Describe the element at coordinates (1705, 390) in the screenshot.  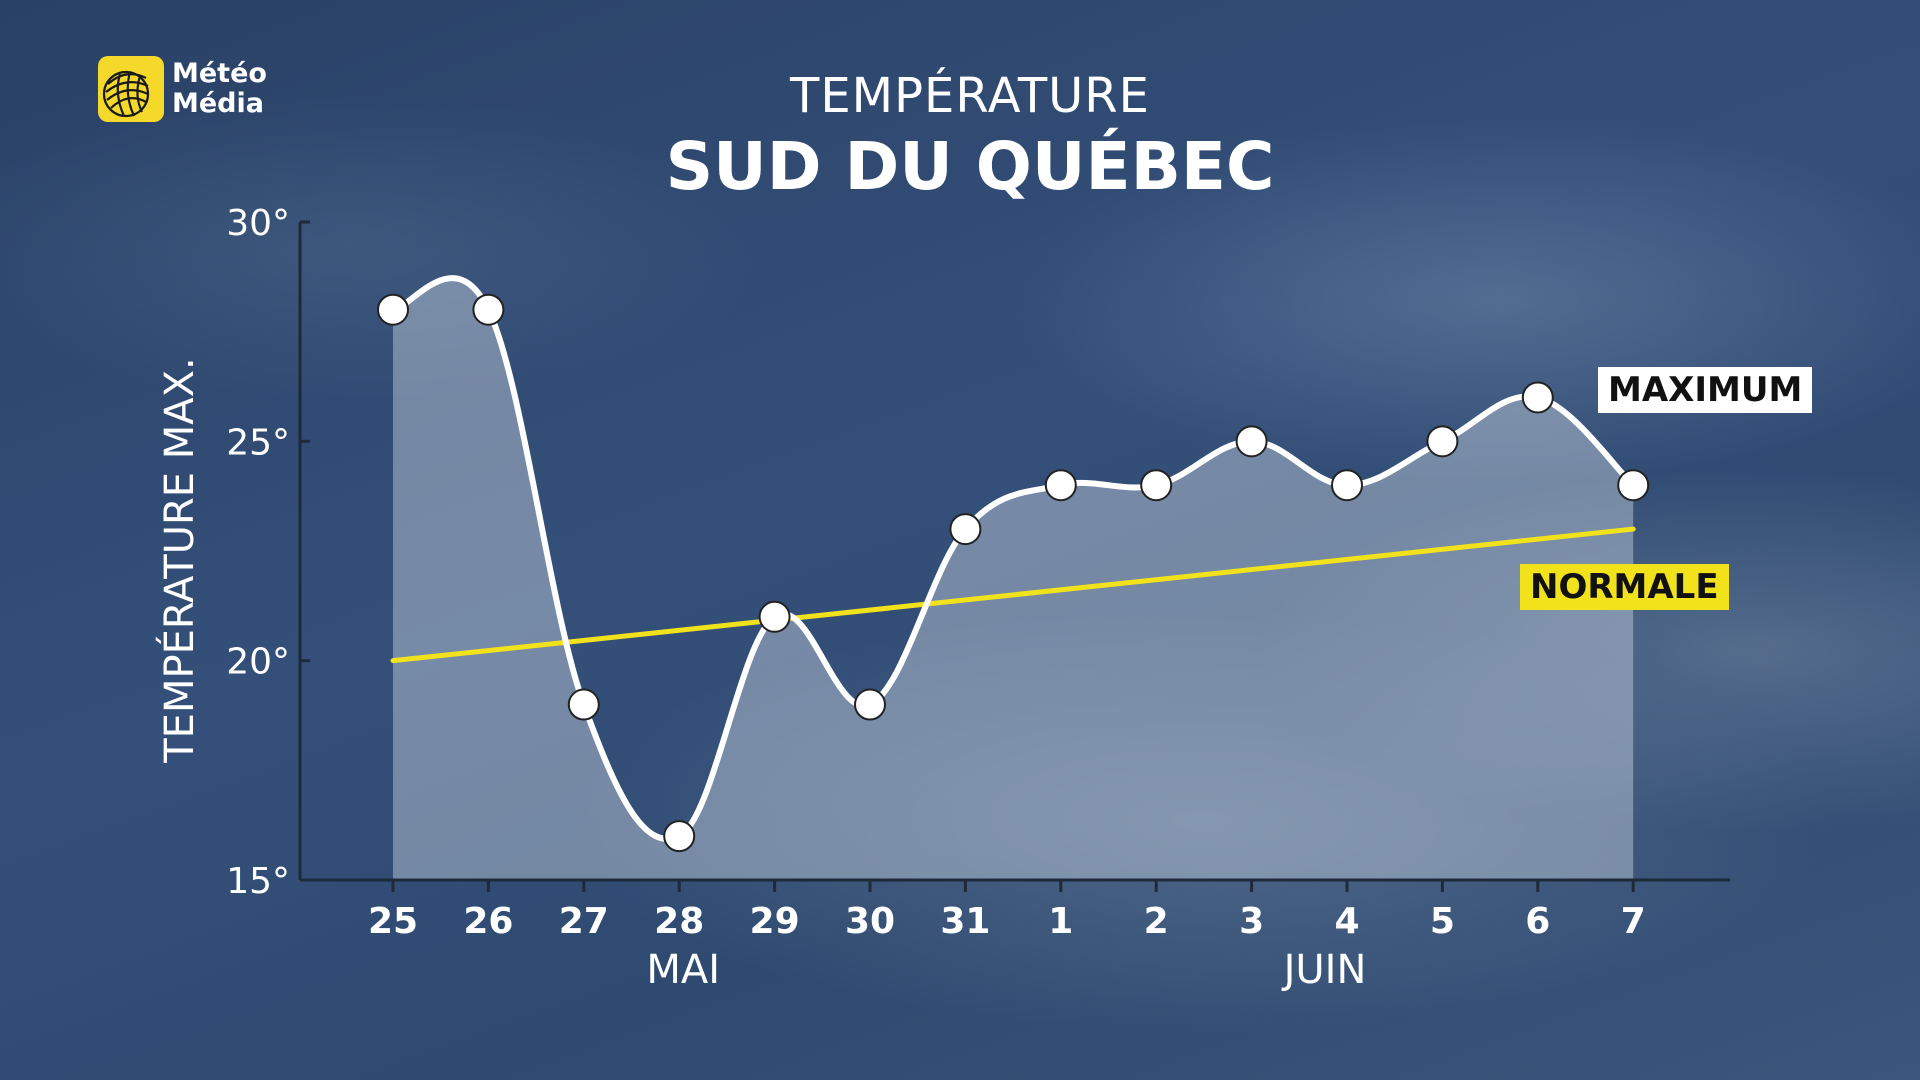
I see `legend-maximum: MAXIMUM` at that location.